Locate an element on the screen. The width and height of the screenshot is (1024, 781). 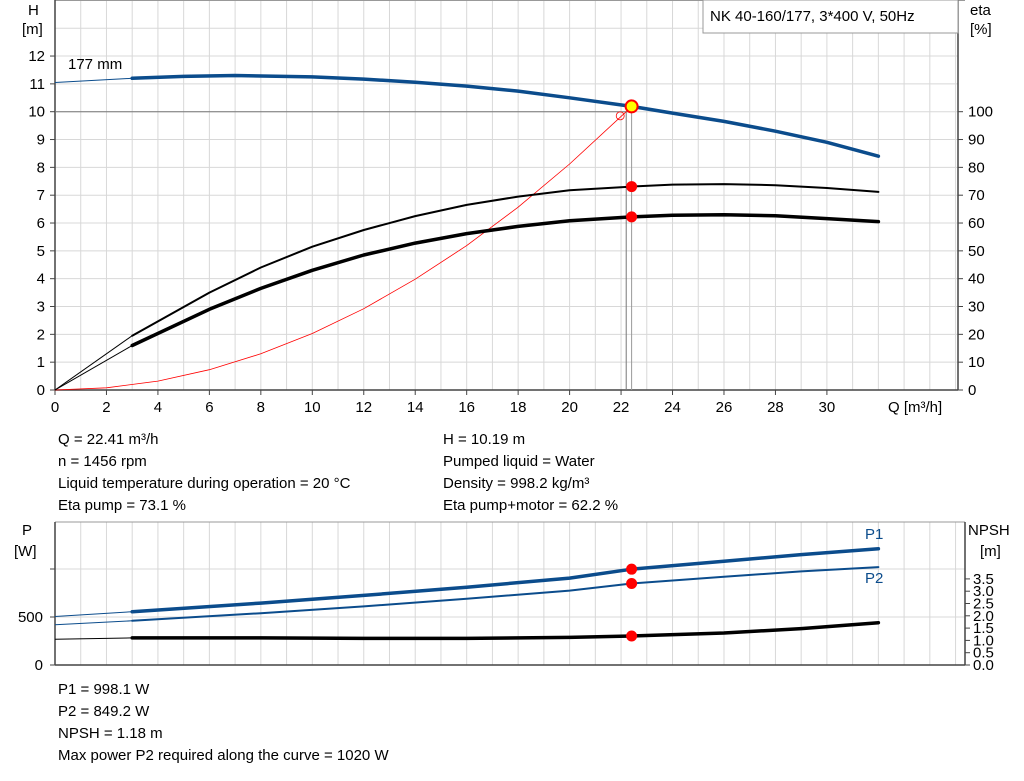
p-tick-label: 0 is located at coordinates (39, 665).